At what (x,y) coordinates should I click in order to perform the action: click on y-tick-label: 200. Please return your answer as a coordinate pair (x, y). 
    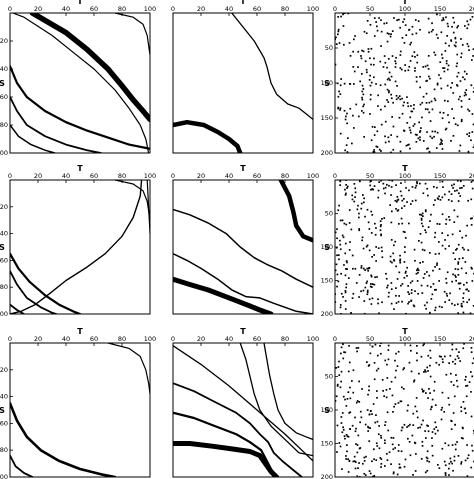
    Looking at the image, I should click on (327, 314).